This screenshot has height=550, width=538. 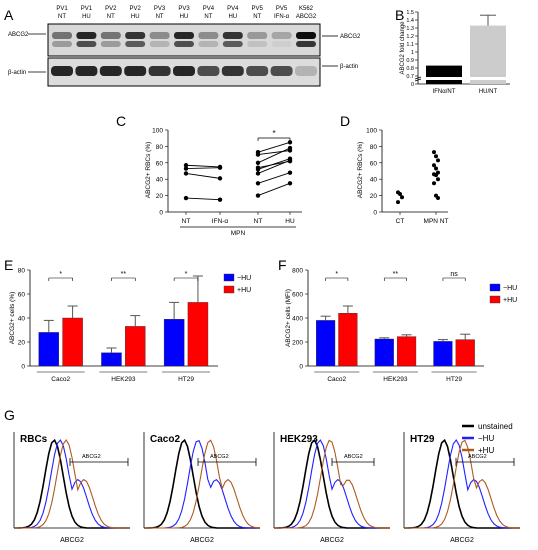 What do you see at coordinates (454, 379) in the screenshot?
I see `x-category-label: HT29` at bounding box center [454, 379].